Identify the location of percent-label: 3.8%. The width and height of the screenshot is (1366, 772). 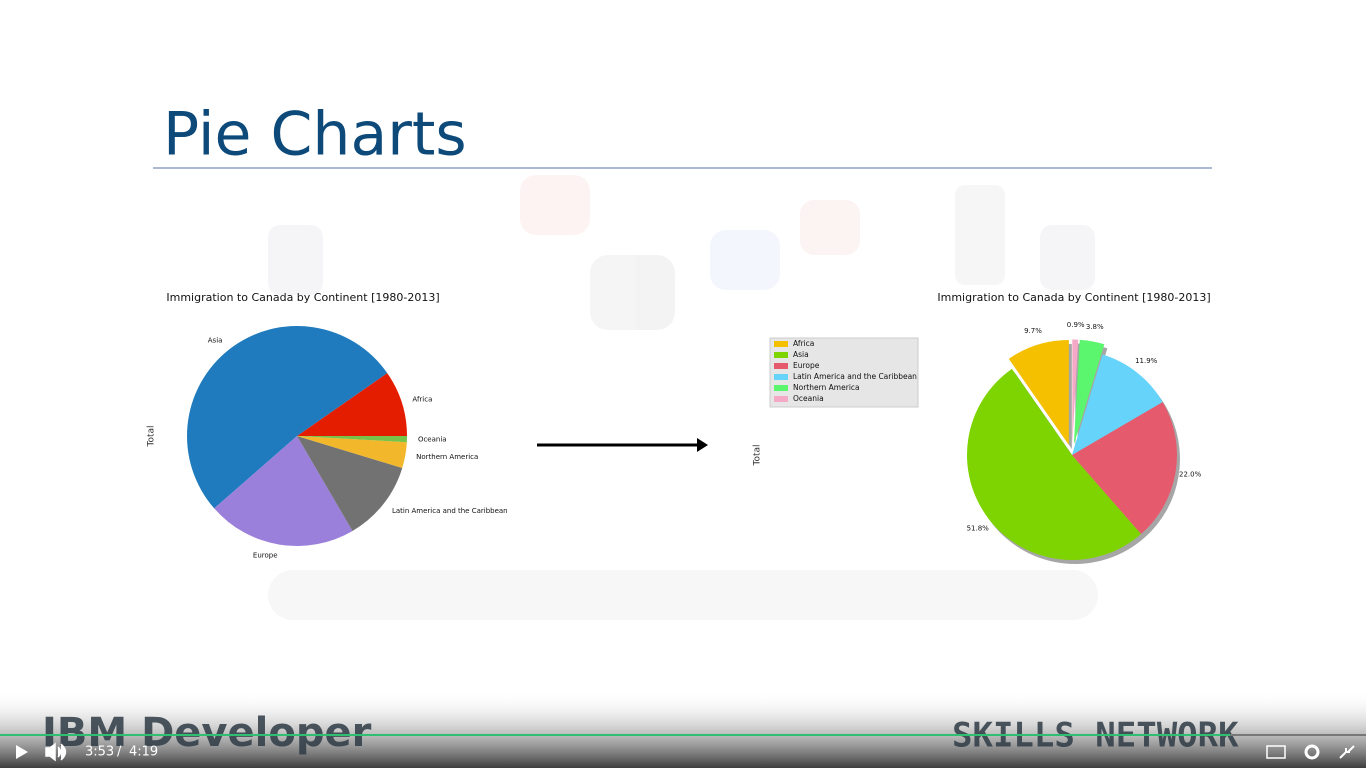
(1095, 327).